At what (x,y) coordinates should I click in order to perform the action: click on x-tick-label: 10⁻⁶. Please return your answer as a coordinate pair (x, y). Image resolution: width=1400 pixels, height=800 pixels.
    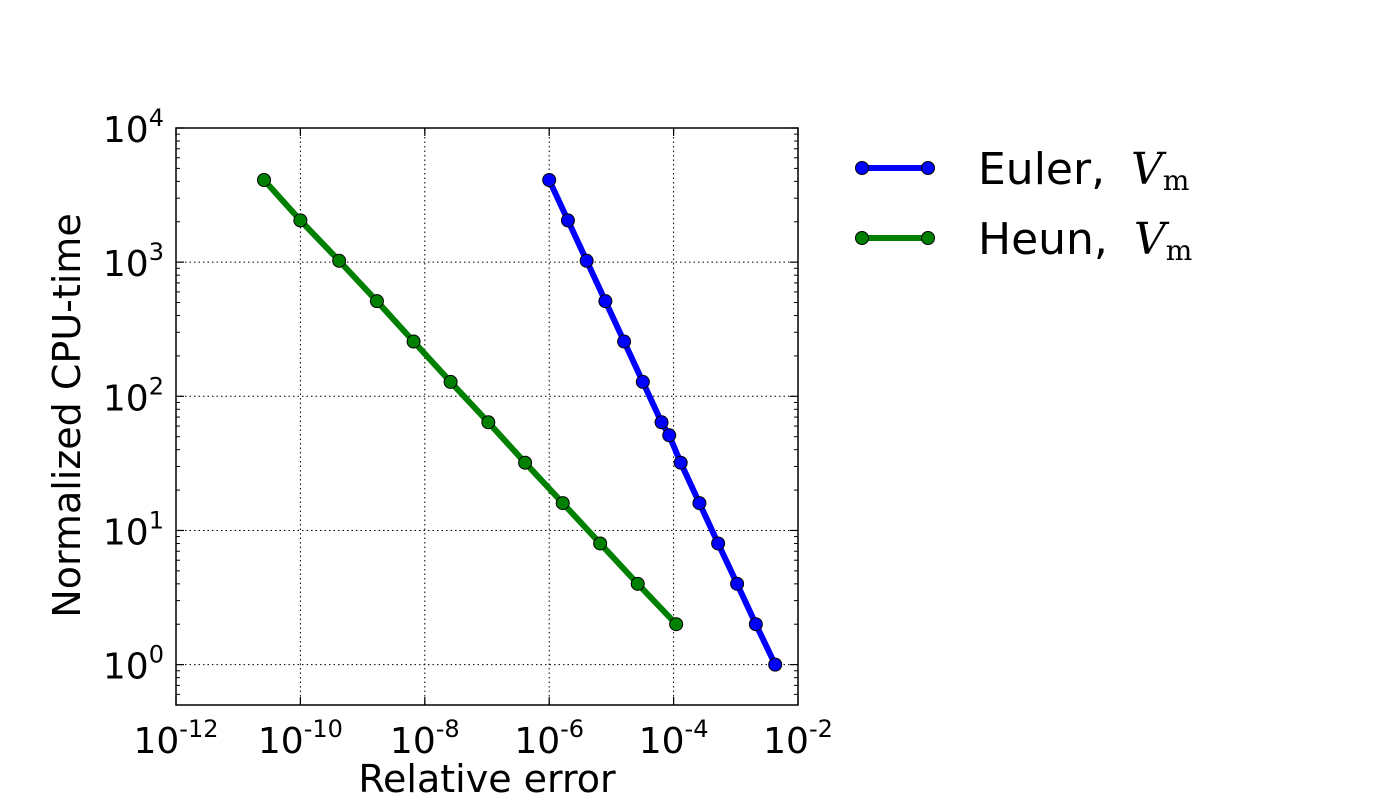
    Looking at the image, I should click on (549, 738).